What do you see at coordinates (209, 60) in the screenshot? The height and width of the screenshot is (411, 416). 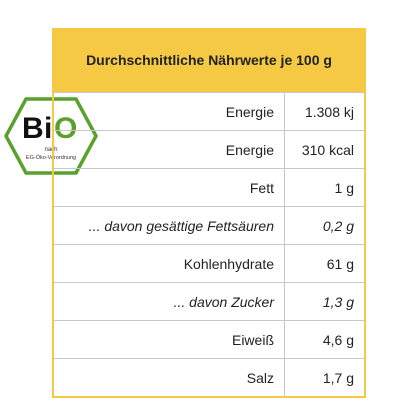 I see `table-title: Durchschnittliche Nährwerte je 100 g` at bounding box center [209, 60].